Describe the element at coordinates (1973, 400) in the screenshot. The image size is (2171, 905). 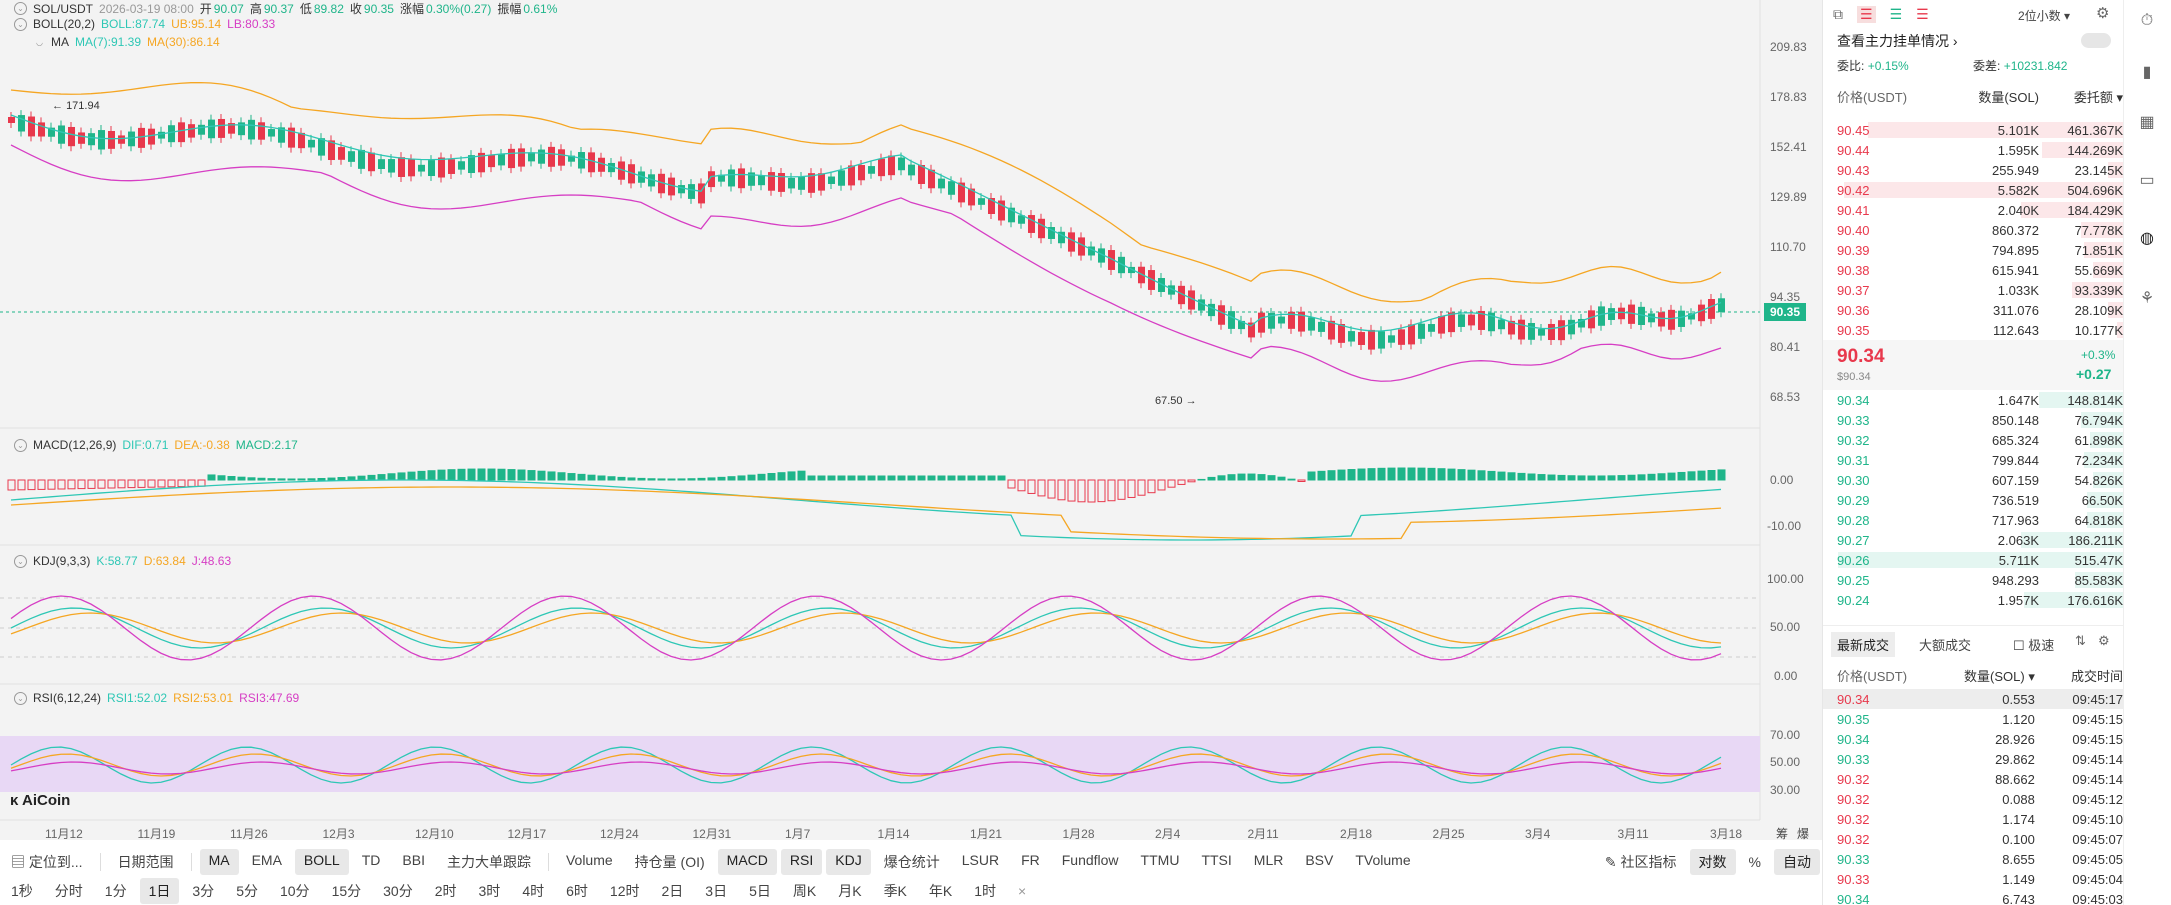
I see `bid-row: 90.34 1.647K 148.814K` at that location.